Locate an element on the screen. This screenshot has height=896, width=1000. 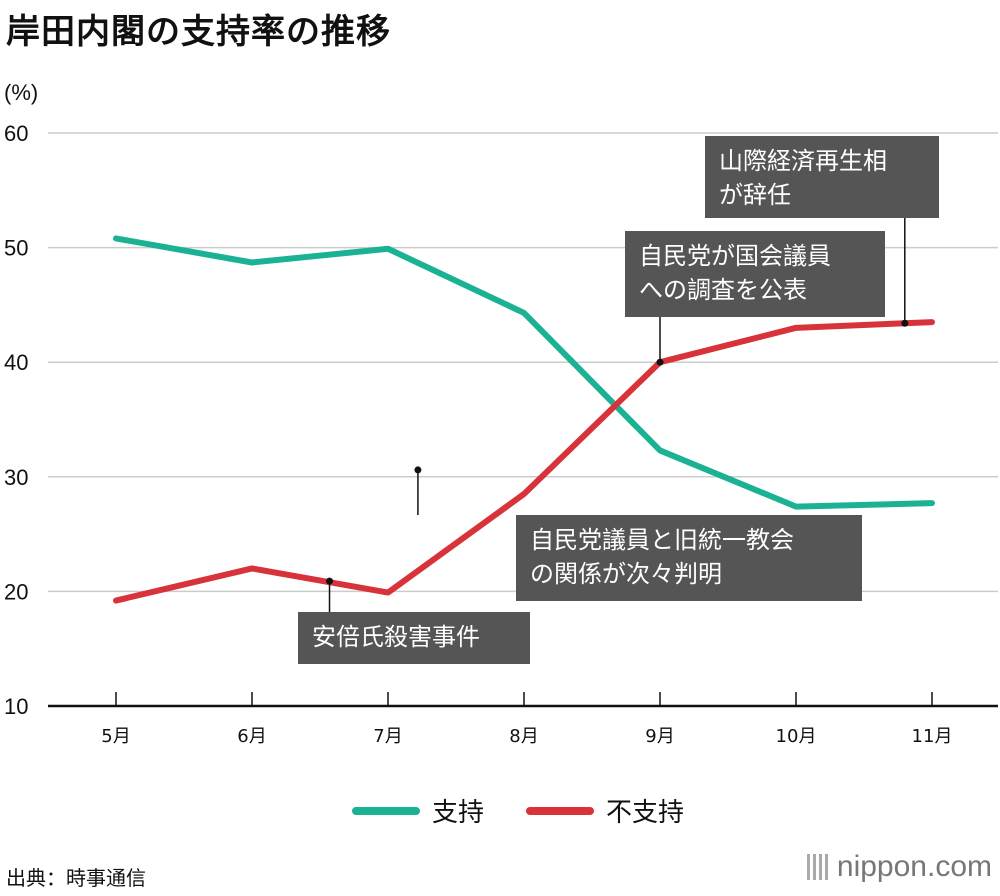
x-tick-label: 5月 is located at coordinates (115, 736).